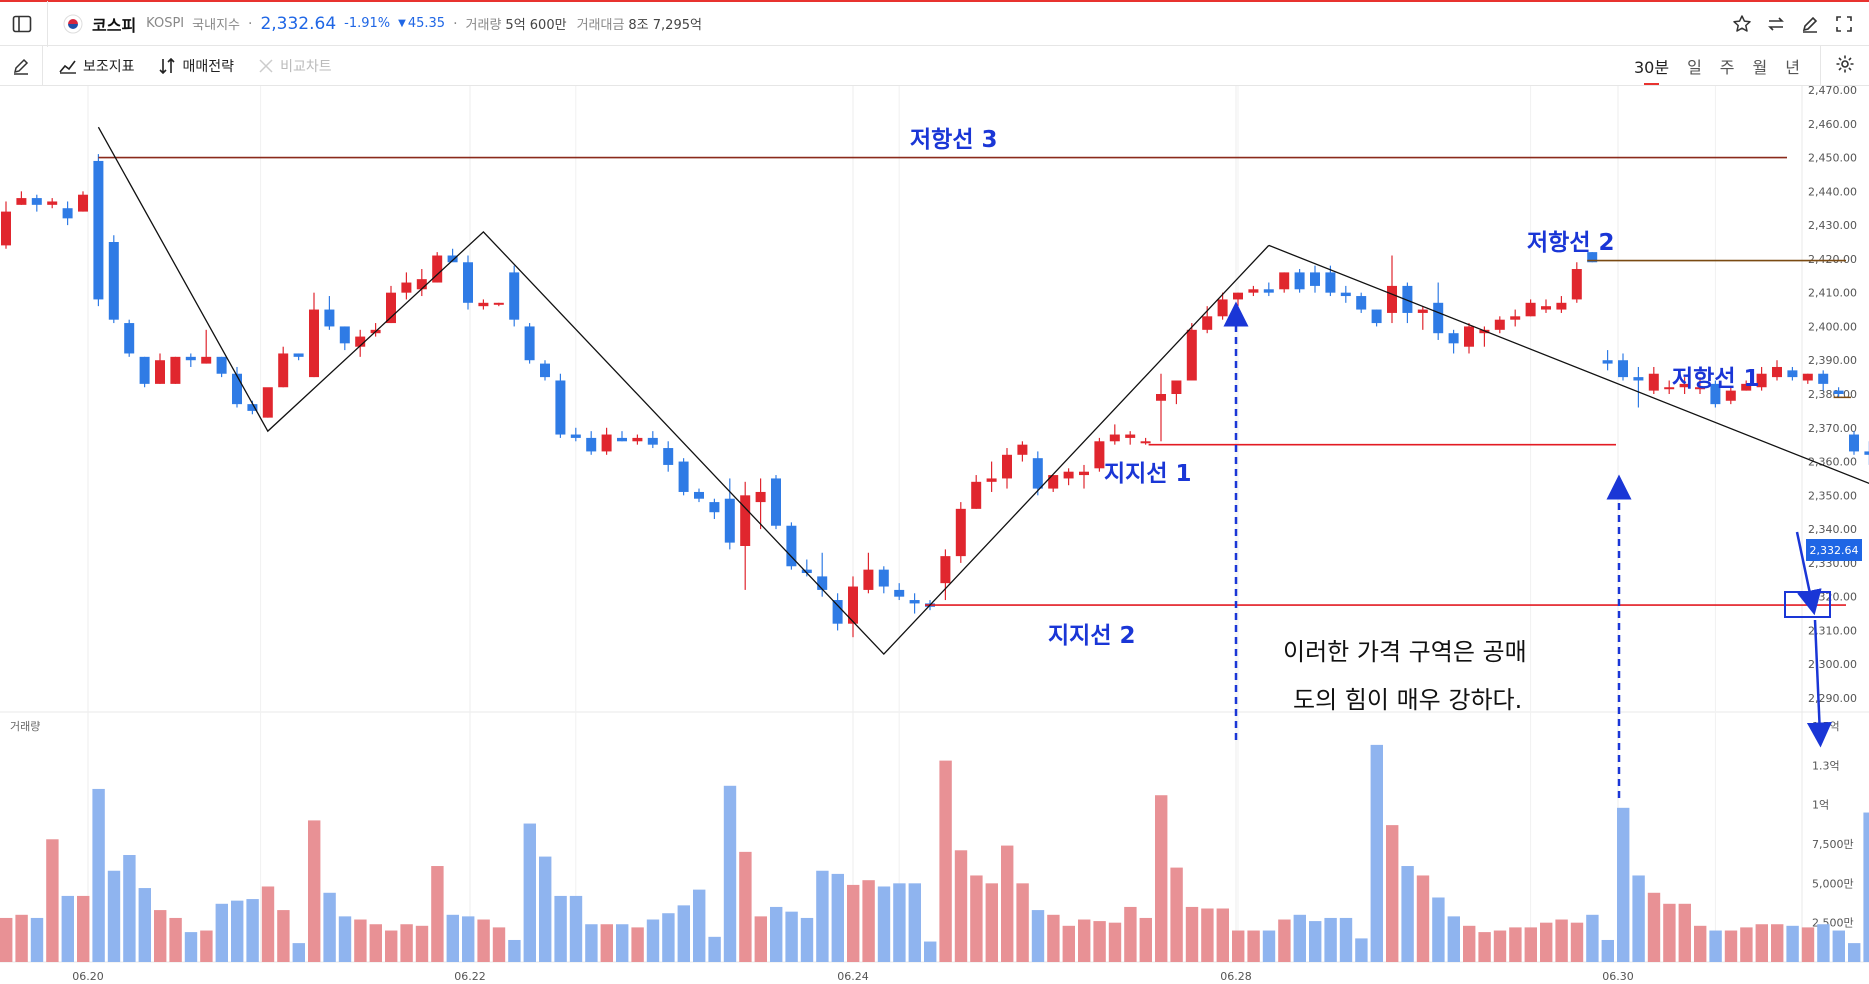 The width and height of the screenshot is (1869, 984). What do you see at coordinates (22, 24) in the screenshot?
I see `sidebar-toggle-icon` at bounding box center [22, 24].